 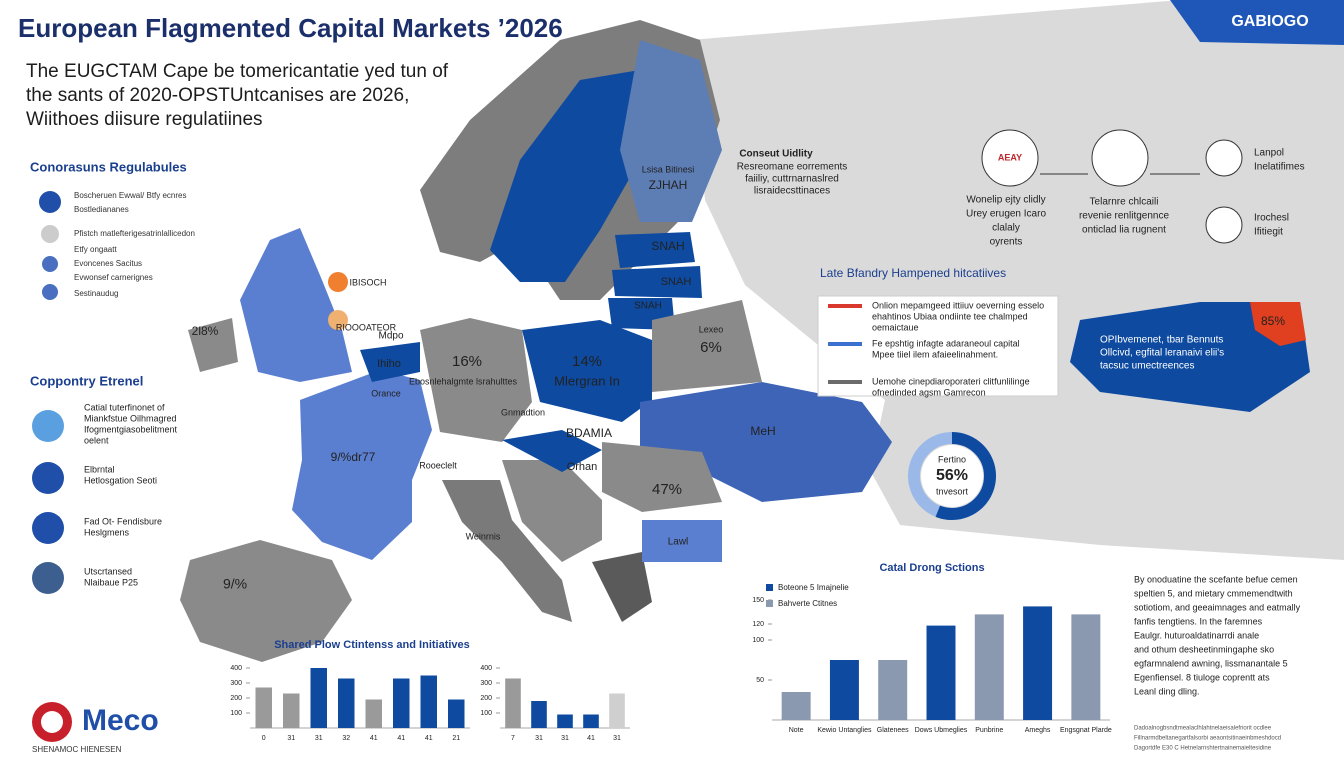 I want to click on badge: GABIOGO, so click(x=1269, y=21).